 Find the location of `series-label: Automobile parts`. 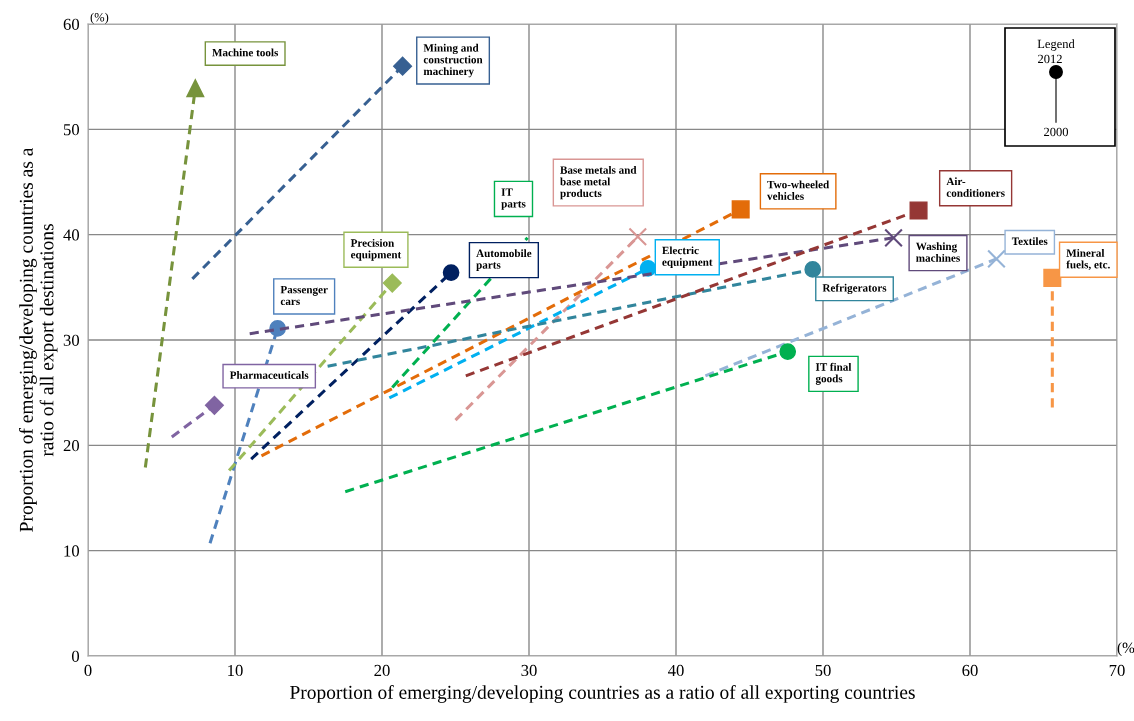

series-label: Automobile parts is located at coordinates (504, 260).